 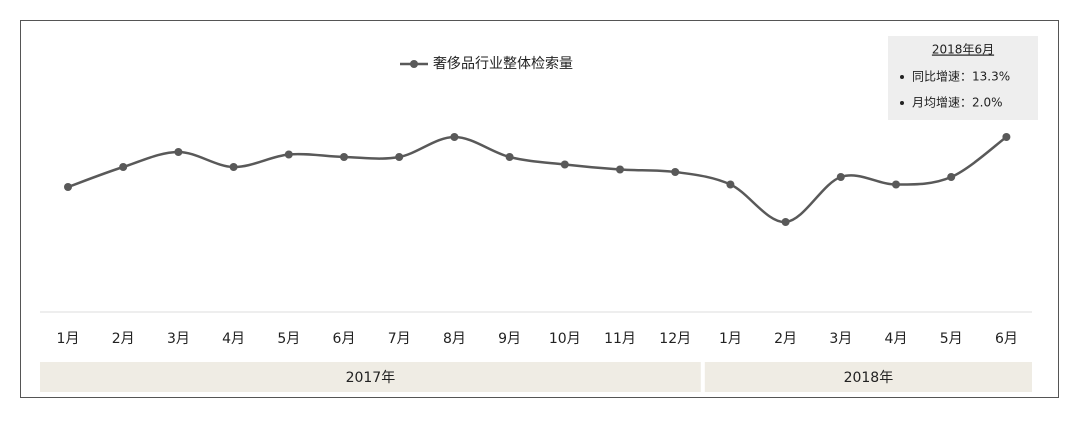 I want to click on annotation-item: 月均增速：2.0%, so click(x=957, y=103).